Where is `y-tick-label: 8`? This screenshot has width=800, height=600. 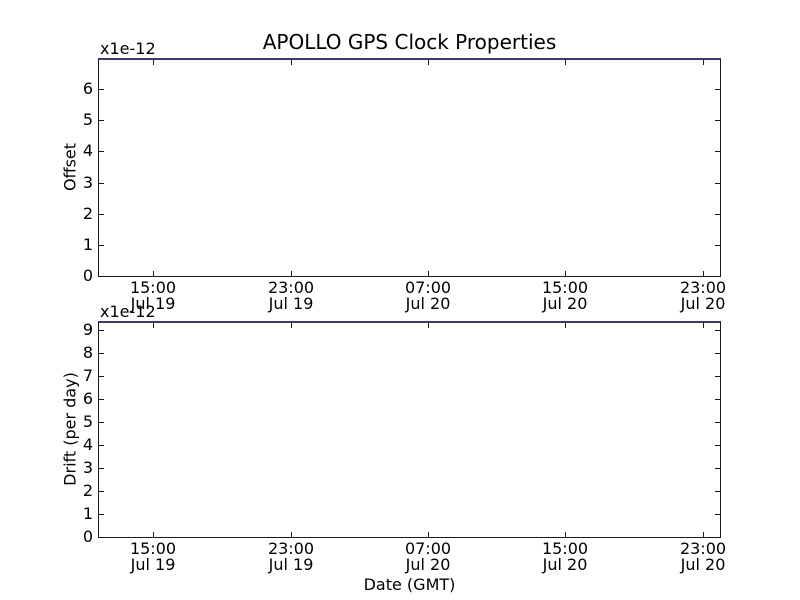
y-tick-label: 8 is located at coordinates (87, 352).